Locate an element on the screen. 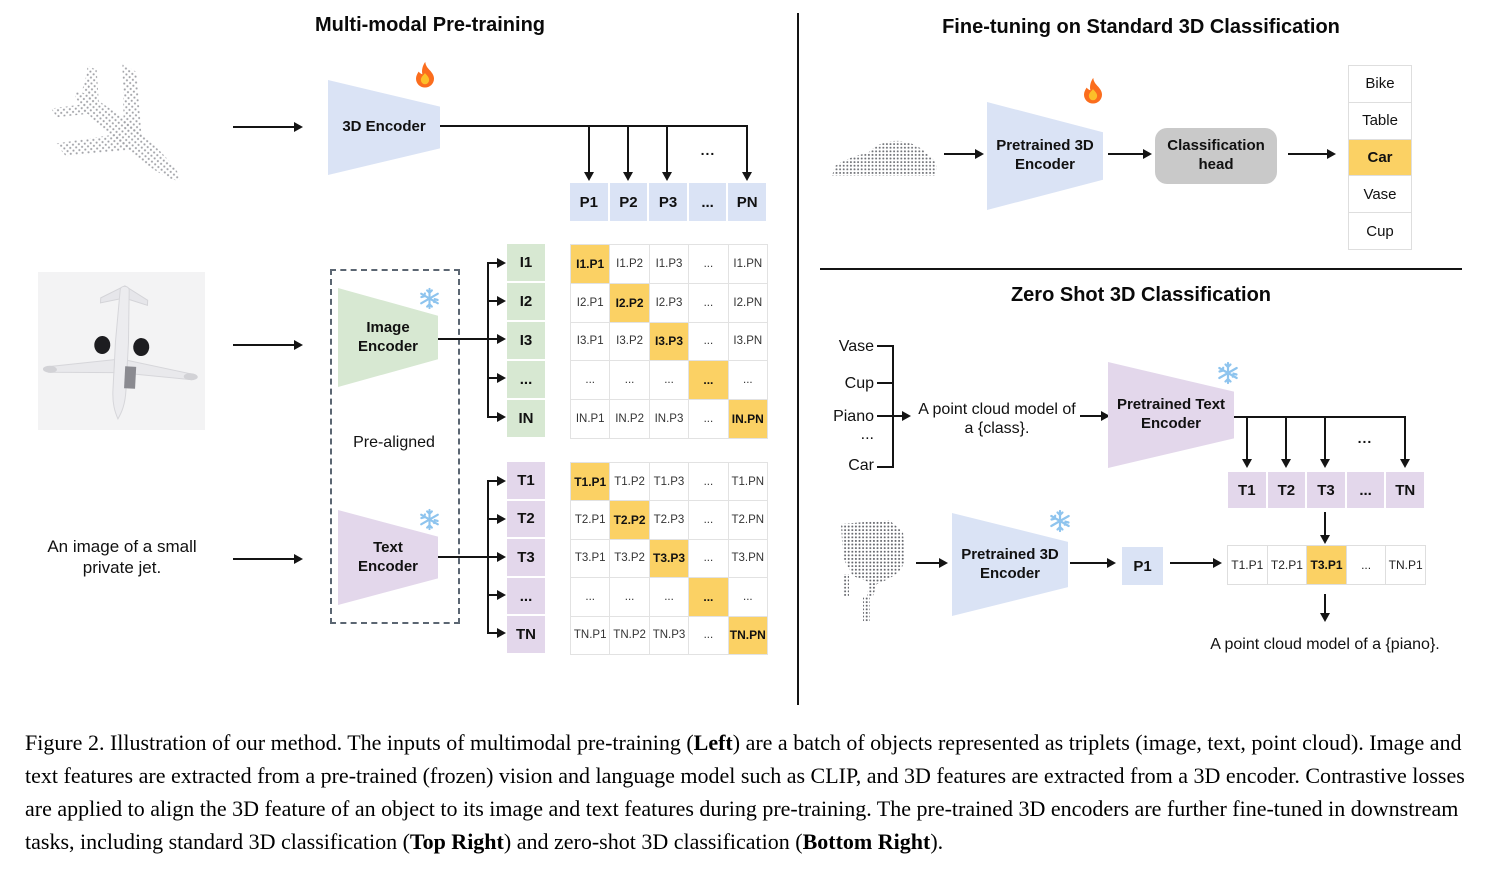  matrix-cell: T2.P1 is located at coordinates (590, 520).